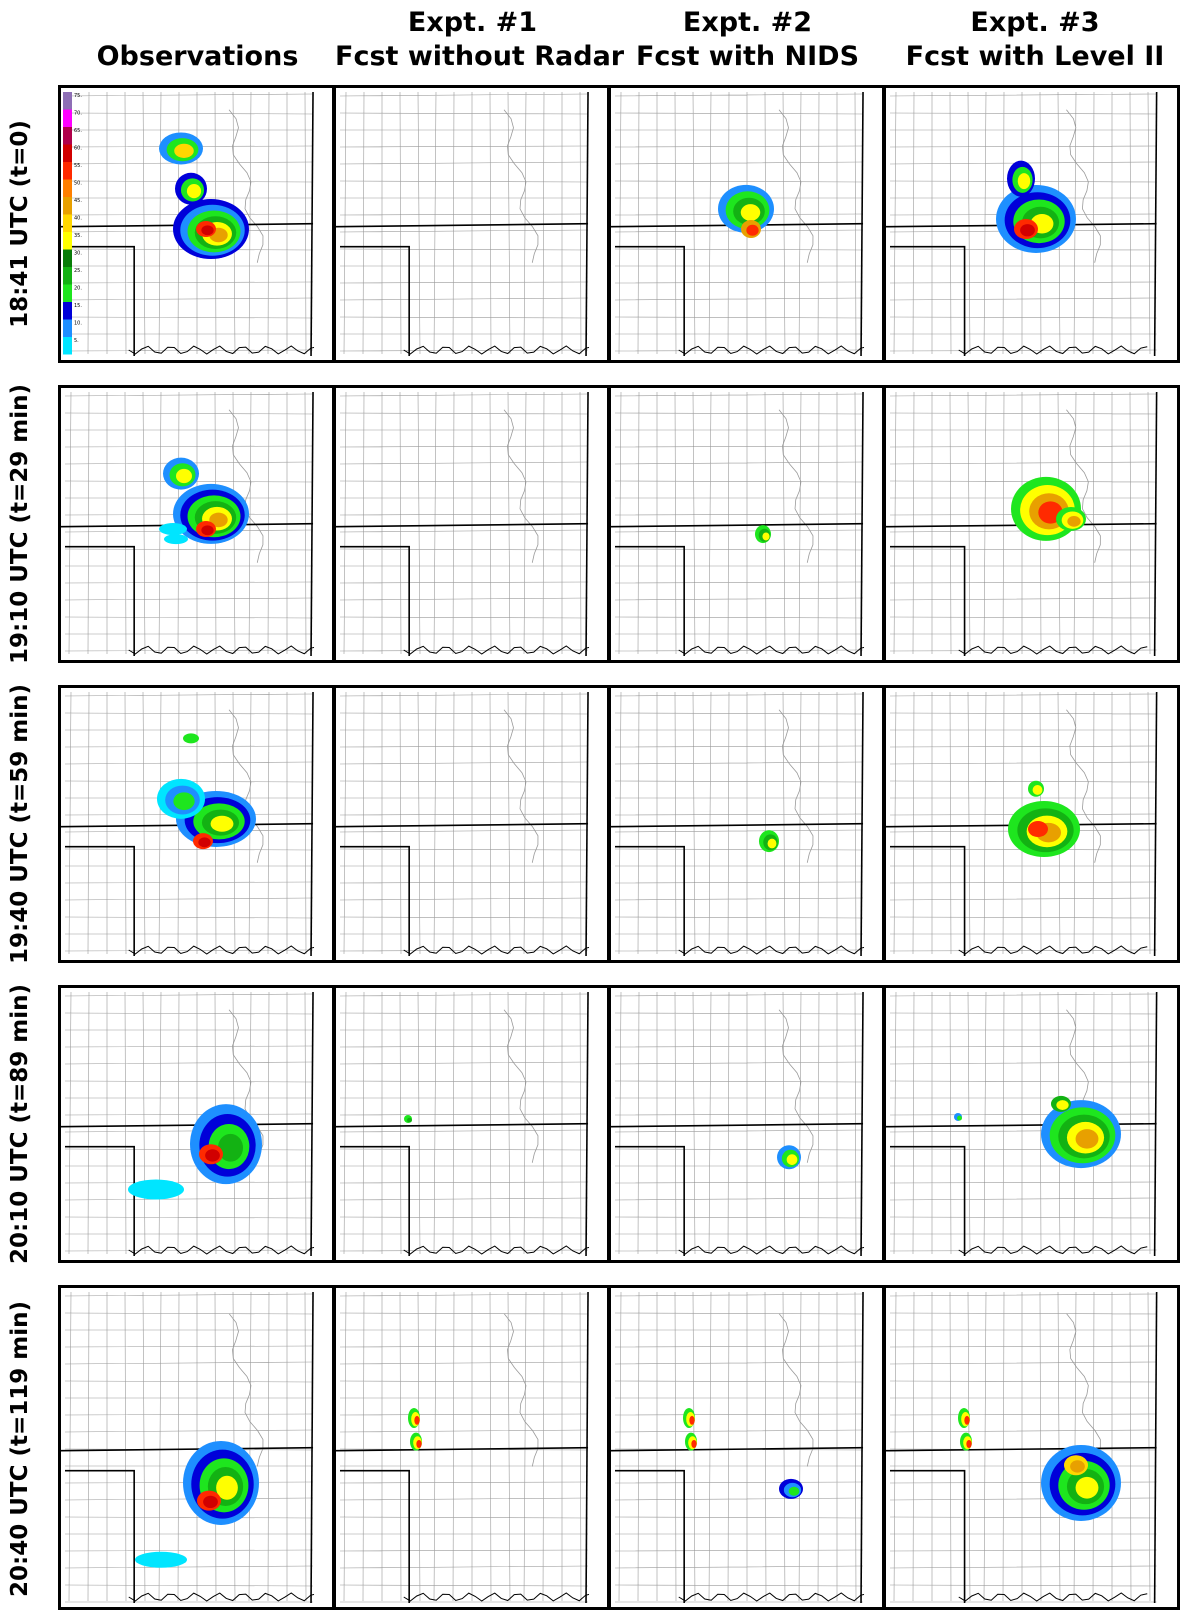 The height and width of the screenshot is (1613, 1193). Describe the element at coordinates (20, 1449) in the screenshot. I see `row-label-2040: 20:40 UTC (t=119 min)` at that location.